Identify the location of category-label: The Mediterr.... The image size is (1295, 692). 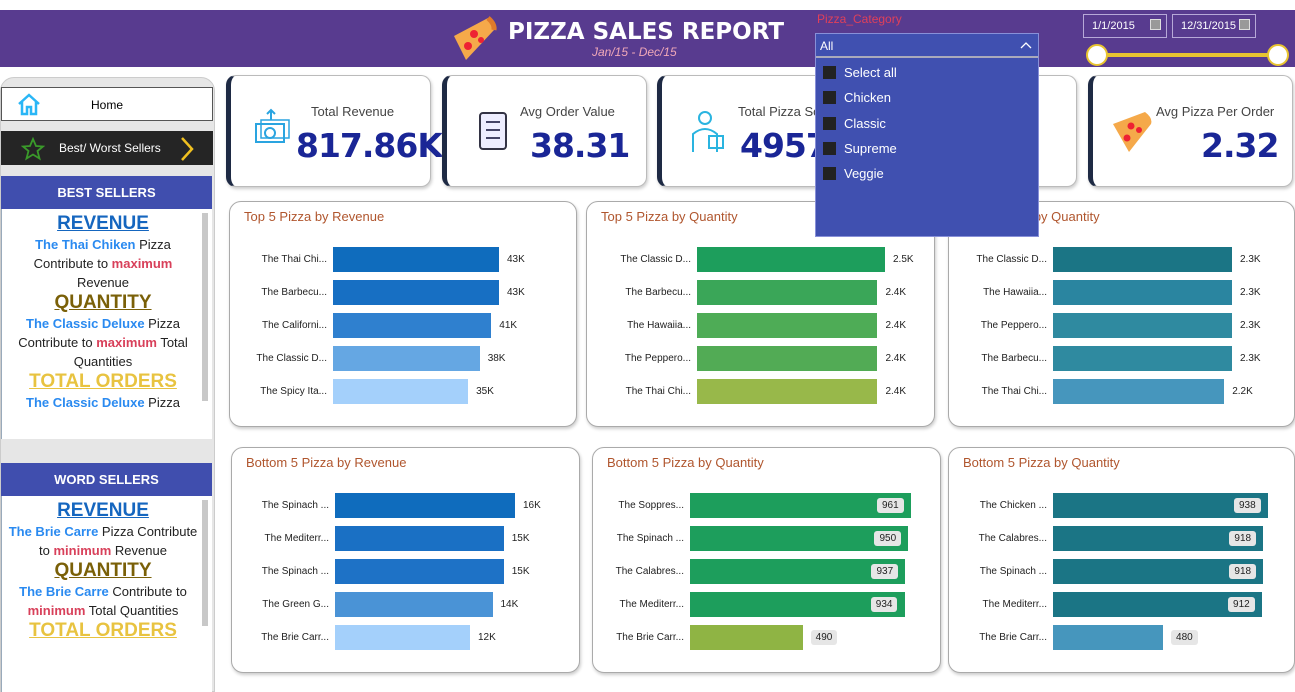
(651, 604).